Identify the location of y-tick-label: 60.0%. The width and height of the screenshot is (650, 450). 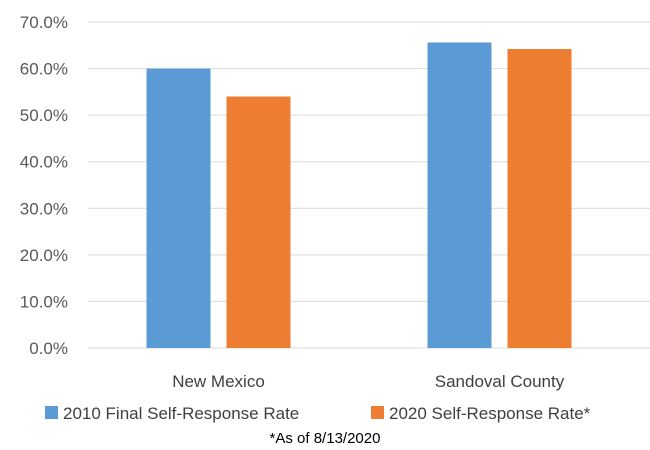
(44, 69).